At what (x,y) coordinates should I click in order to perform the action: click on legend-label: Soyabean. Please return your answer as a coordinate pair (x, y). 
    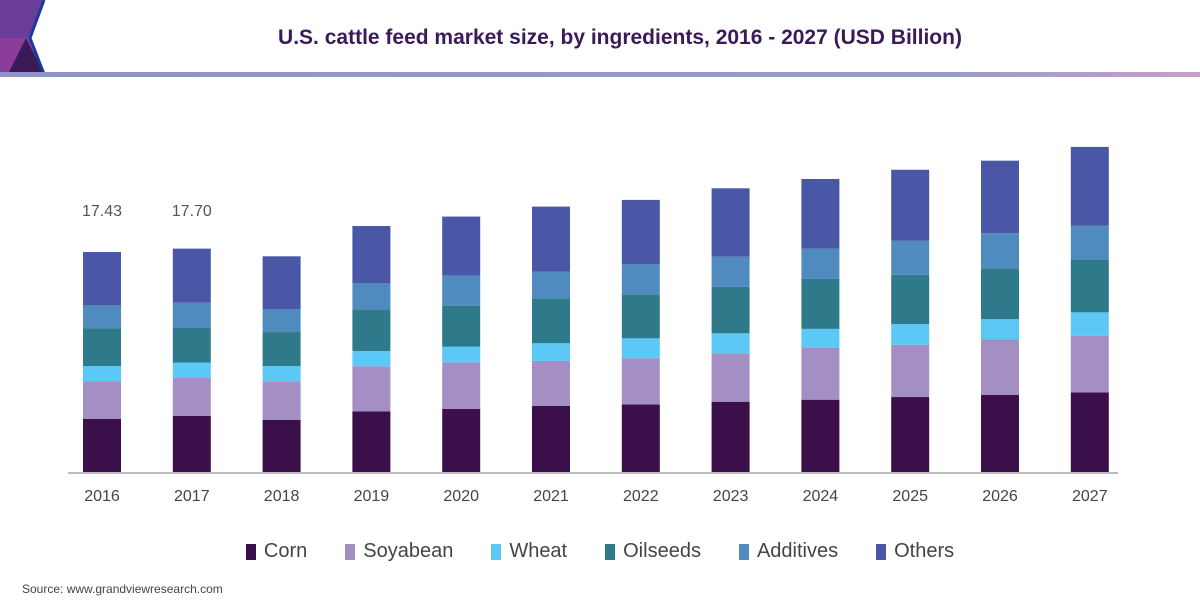
    Looking at the image, I should click on (408, 551).